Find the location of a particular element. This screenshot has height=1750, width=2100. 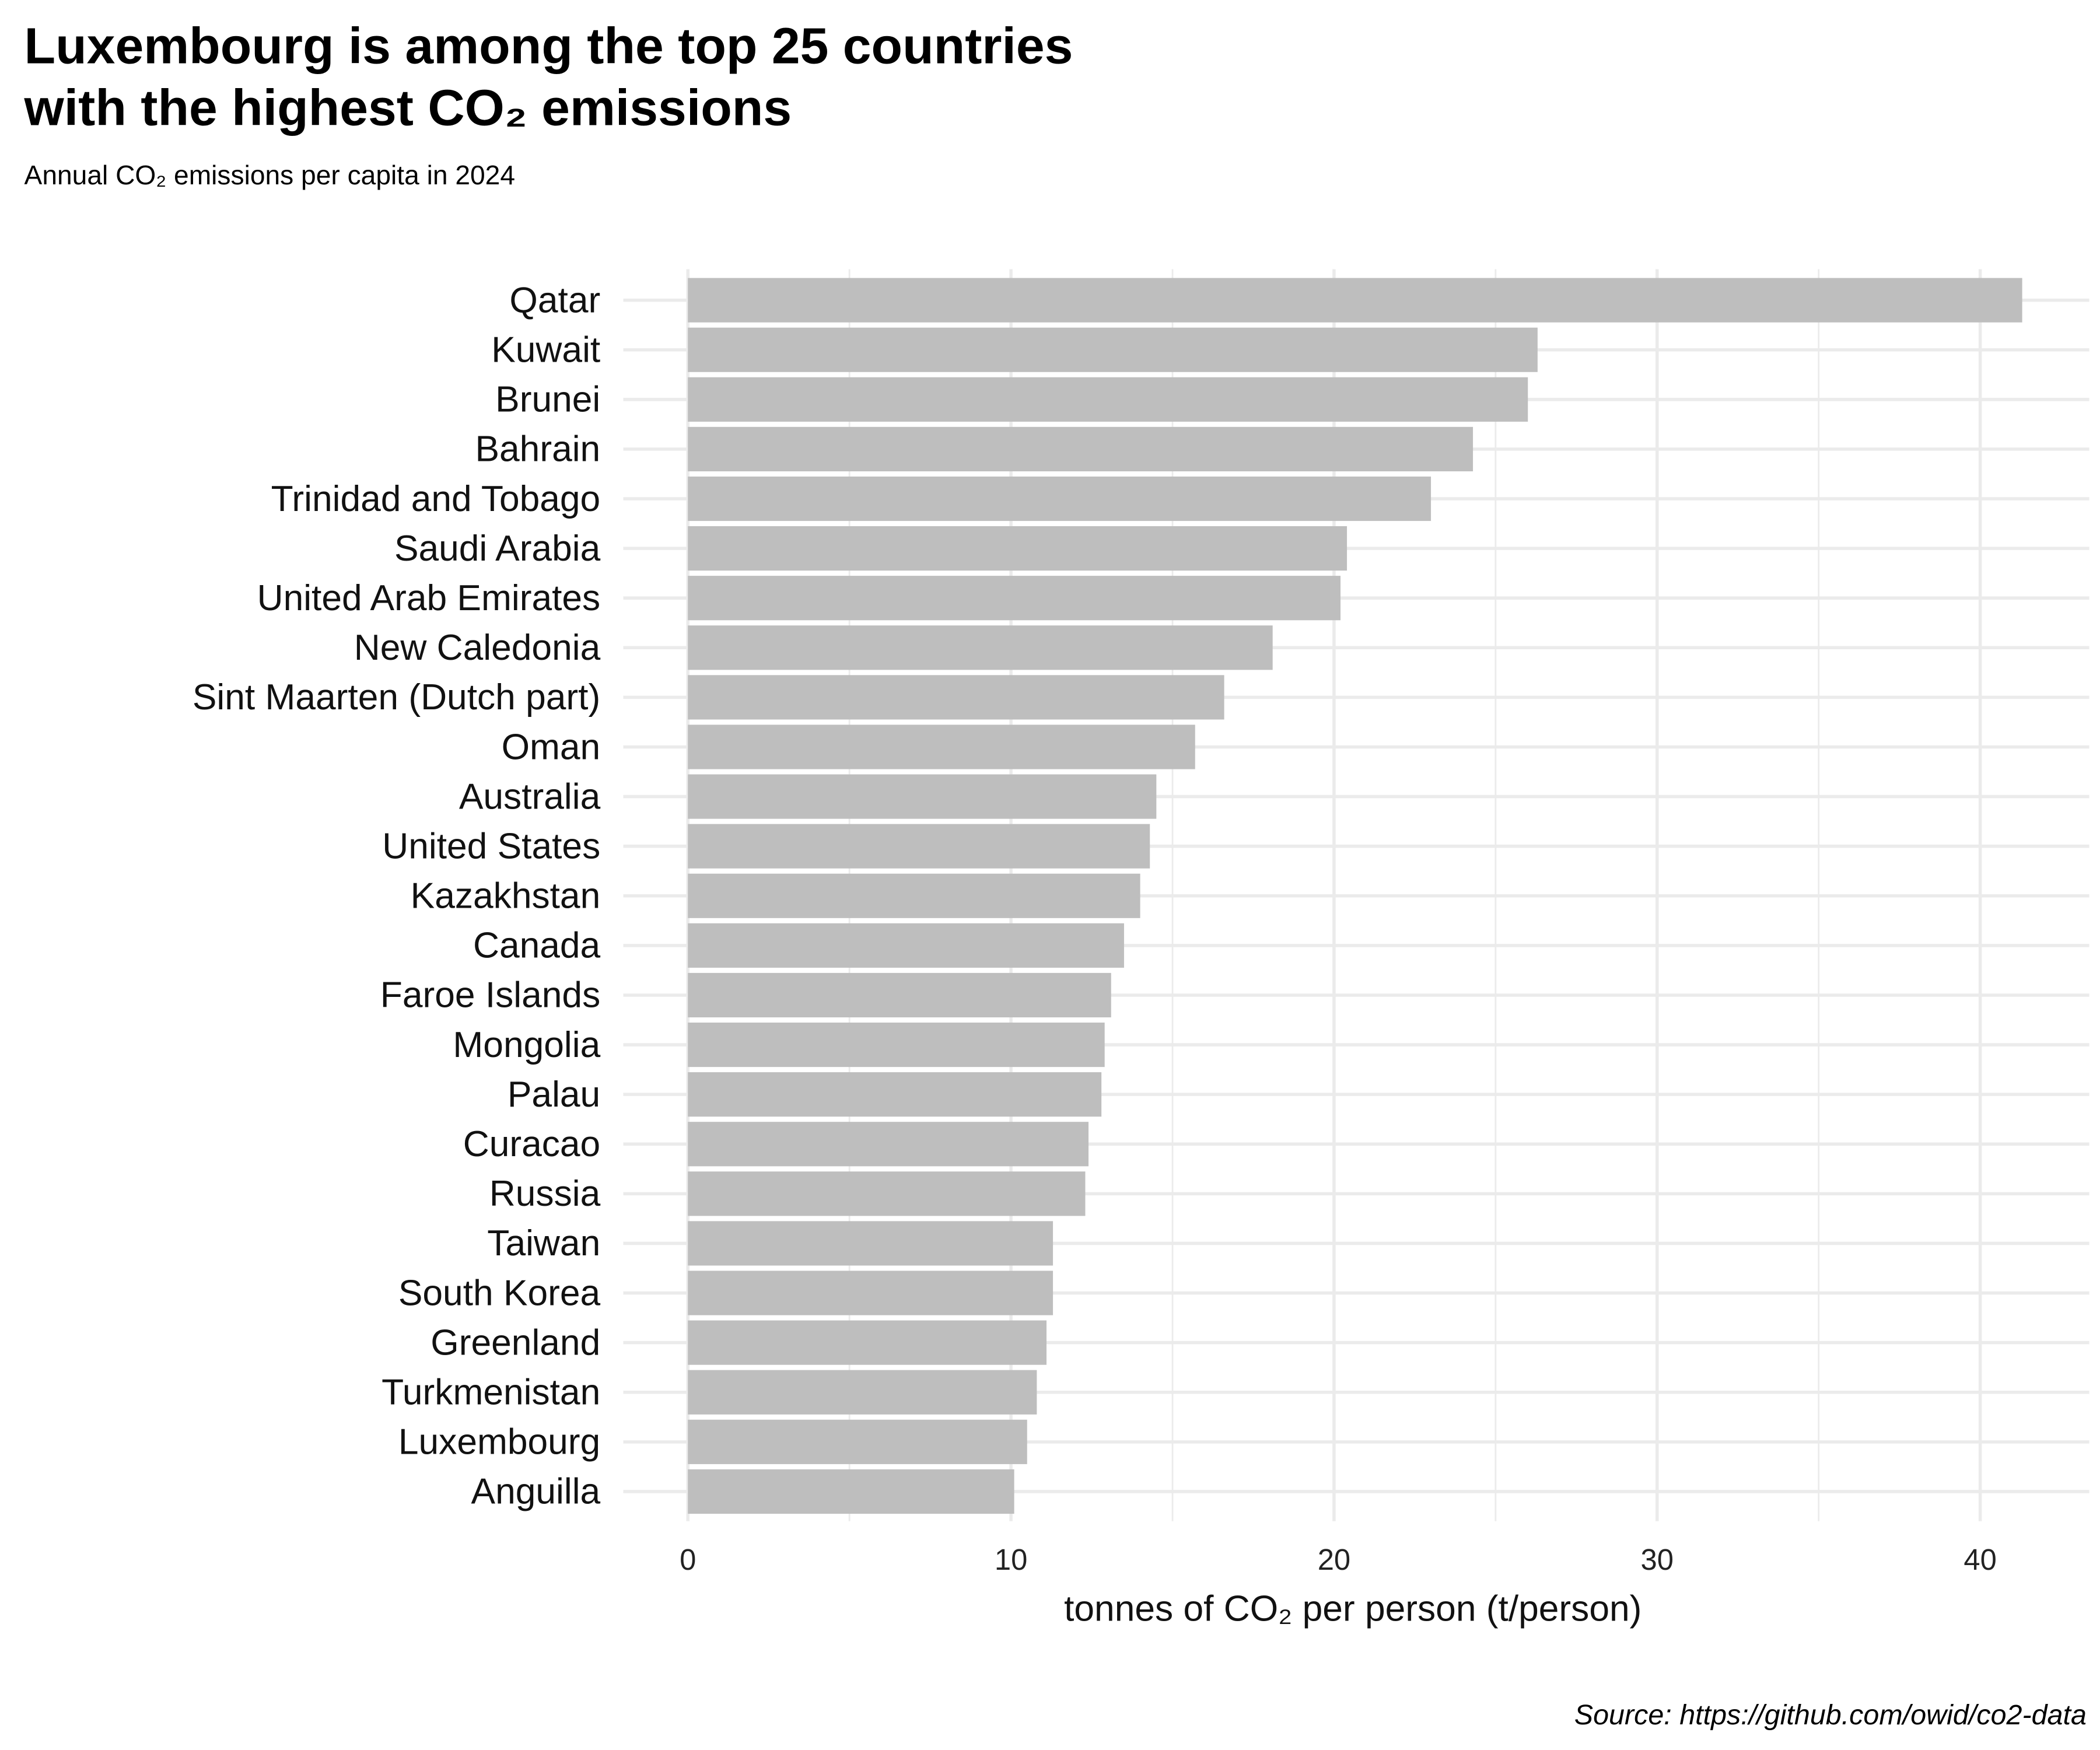

x-tick-label: 0 is located at coordinates (688, 1559).